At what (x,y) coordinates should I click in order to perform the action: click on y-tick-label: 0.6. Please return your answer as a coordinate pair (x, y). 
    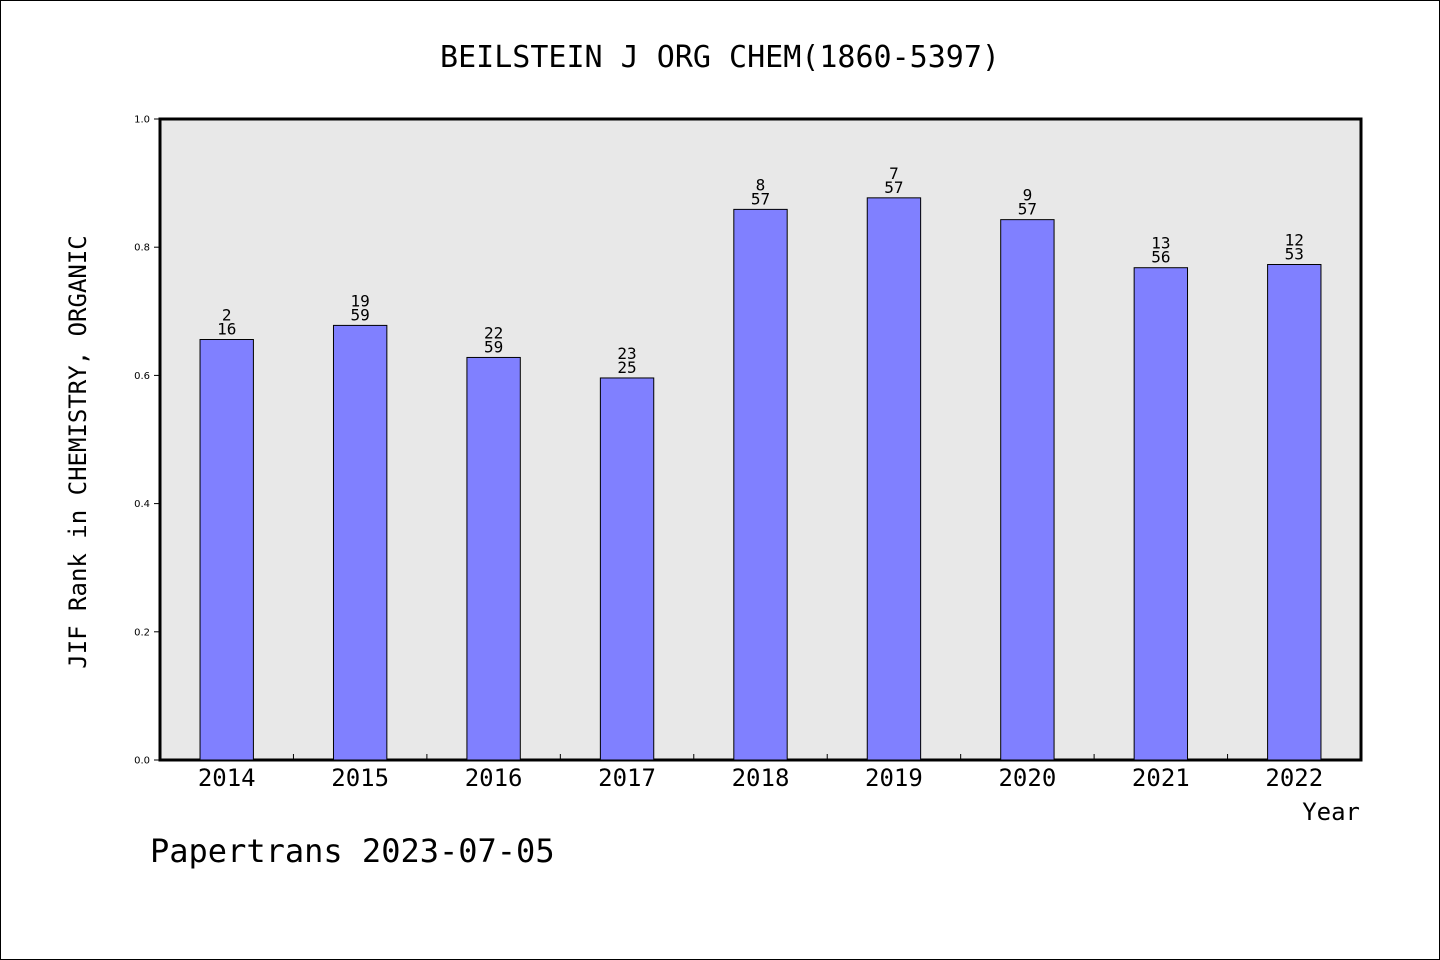
    Looking at the image, I should click on (142, 376).